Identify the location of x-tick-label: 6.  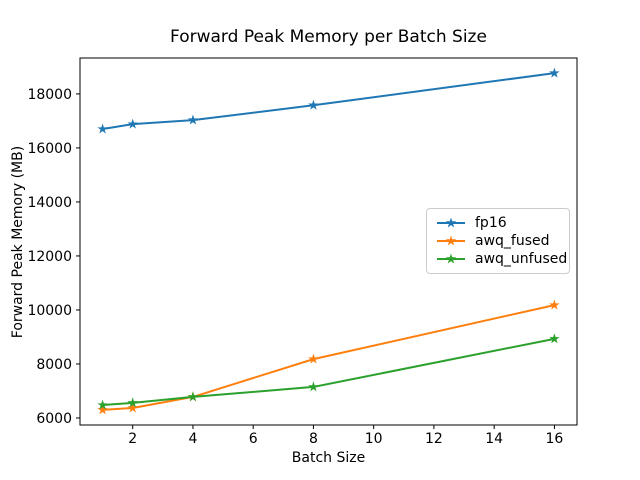
(253, 439).